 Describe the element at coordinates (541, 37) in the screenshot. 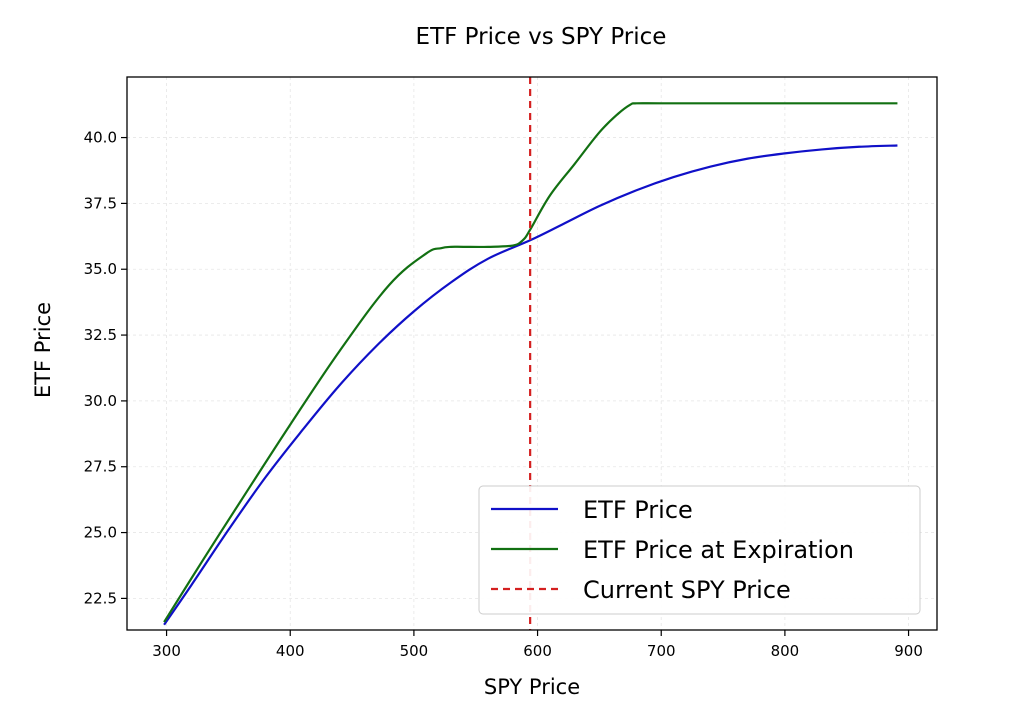

I see `chart-title: ETF Price vs SPY Price` at that location.